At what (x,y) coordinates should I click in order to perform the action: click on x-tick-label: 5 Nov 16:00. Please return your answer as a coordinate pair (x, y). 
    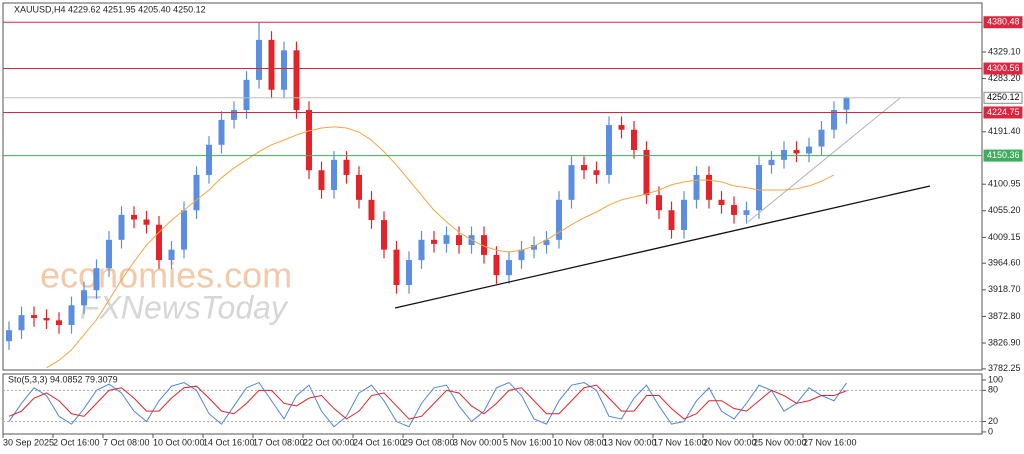
    Looking at the image, I should click on (527, 442).